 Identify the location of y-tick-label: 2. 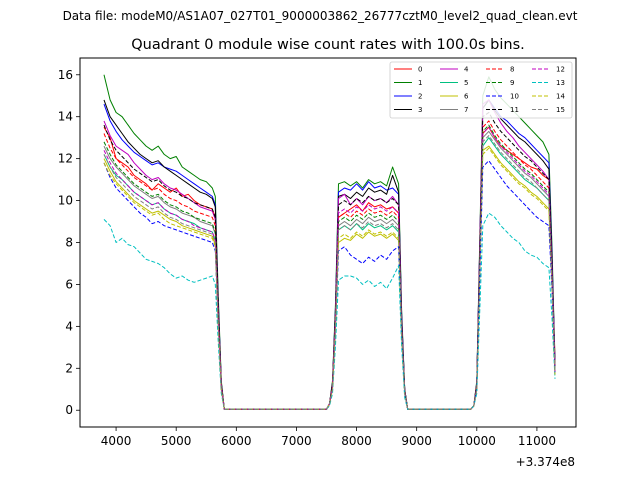
(69, 368).